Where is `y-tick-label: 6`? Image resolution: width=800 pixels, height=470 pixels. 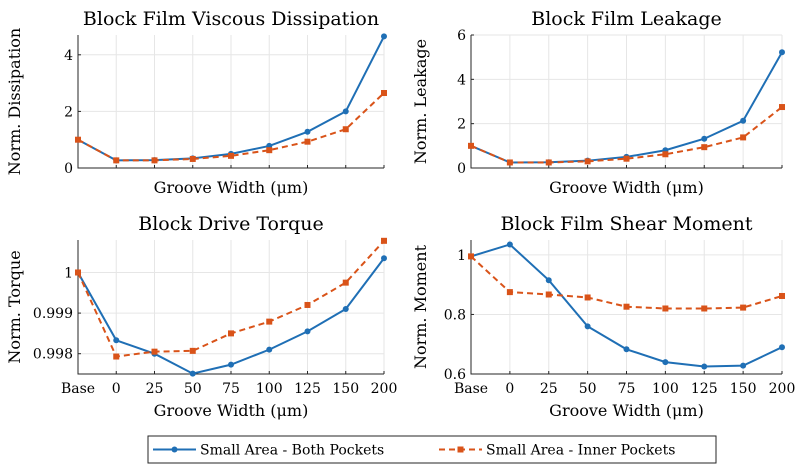
y-tick-label: 6 is located at coordinates (461, 36).